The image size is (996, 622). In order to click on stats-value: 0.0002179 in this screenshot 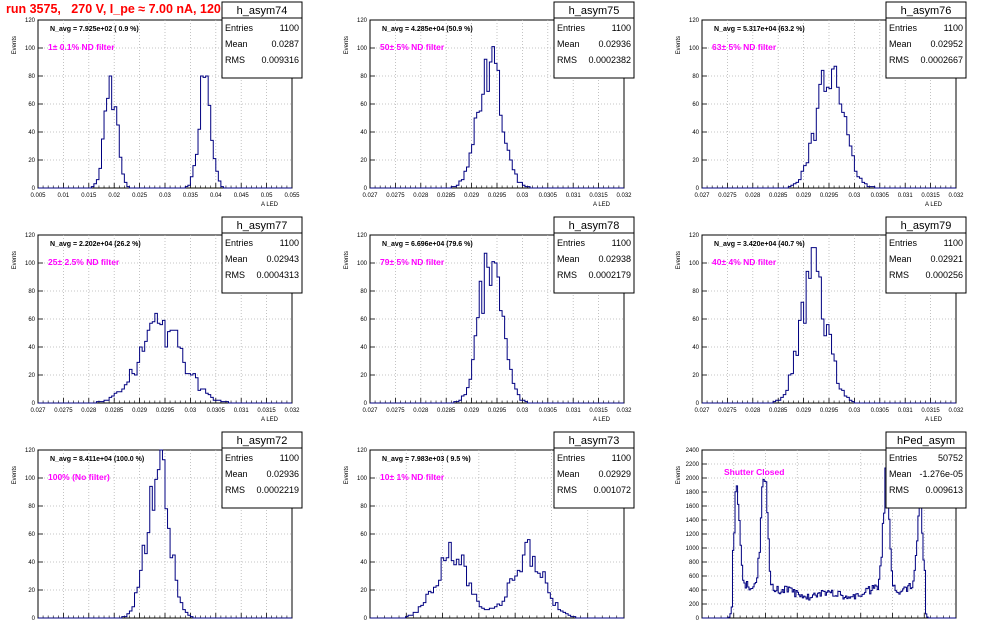, I will do `click(609, 275)`.